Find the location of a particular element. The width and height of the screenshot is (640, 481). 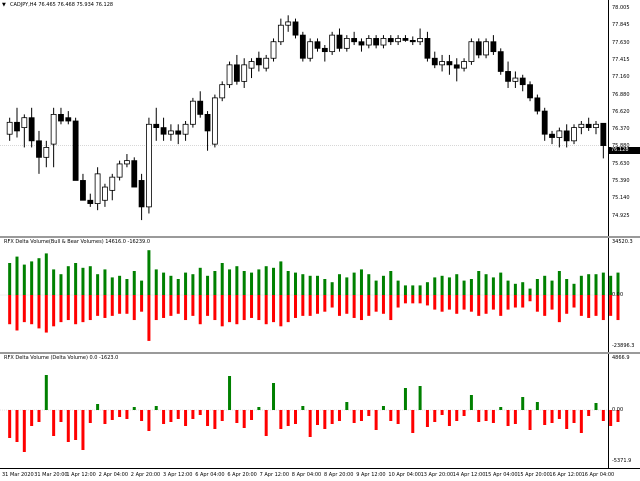

price-scale-label: 75.140 is located at coordinates (621, 198).